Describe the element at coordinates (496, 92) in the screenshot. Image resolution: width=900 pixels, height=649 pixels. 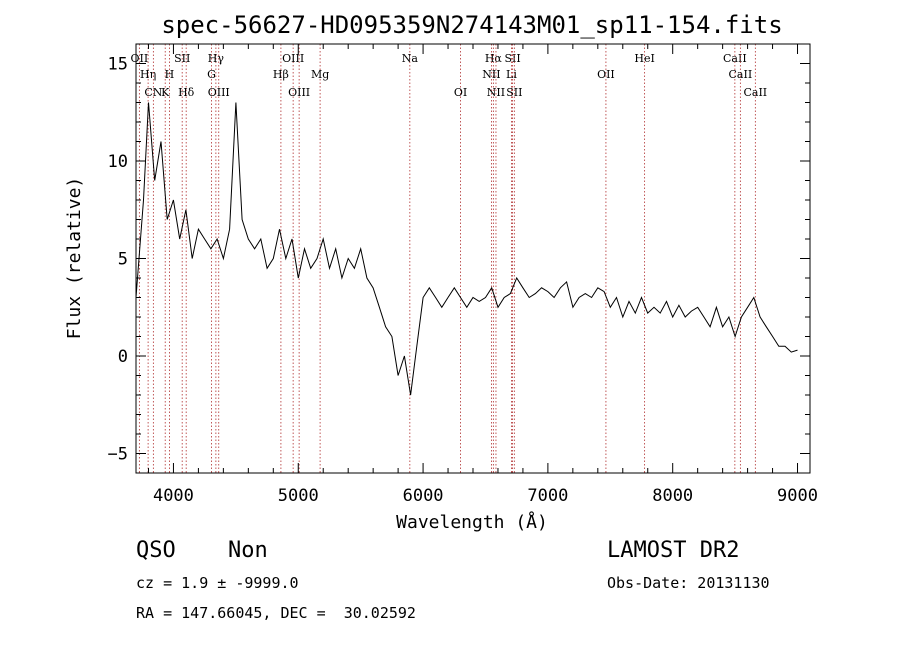
I see `line-label-18: NII` at that location.